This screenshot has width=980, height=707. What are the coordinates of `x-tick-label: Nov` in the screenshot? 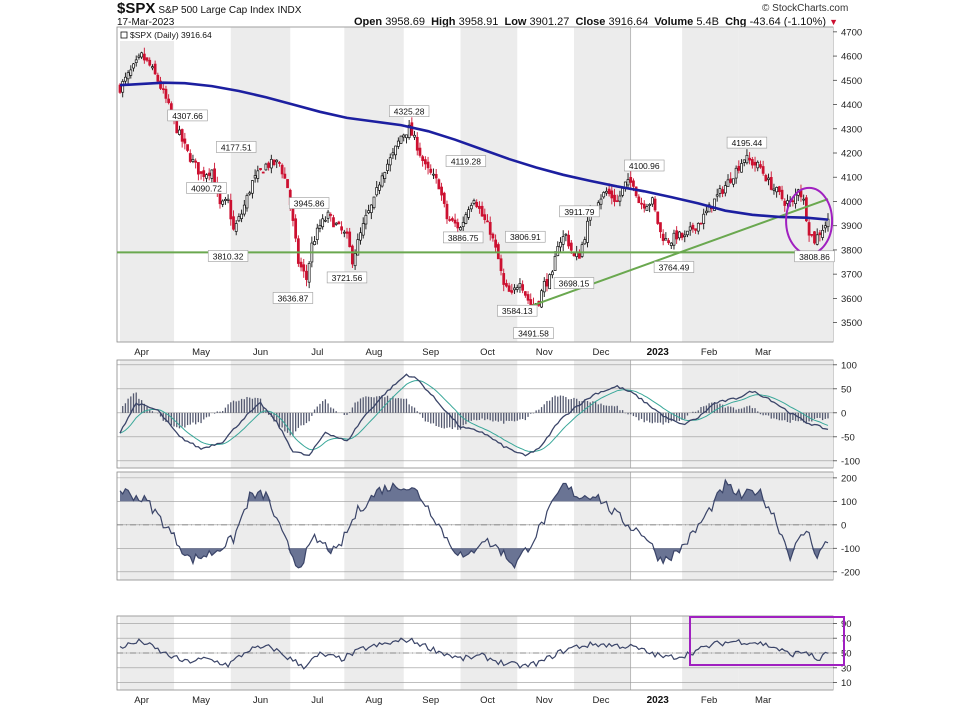 It's located at (544, 352).